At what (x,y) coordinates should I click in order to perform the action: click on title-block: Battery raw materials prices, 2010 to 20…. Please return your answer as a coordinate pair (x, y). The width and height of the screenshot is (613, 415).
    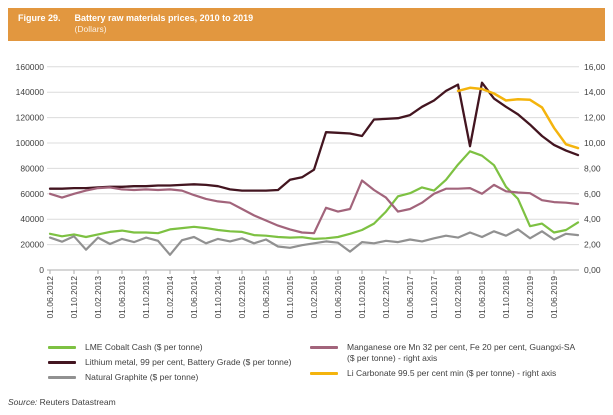
    Looking at the image, I should click on (164, 23).